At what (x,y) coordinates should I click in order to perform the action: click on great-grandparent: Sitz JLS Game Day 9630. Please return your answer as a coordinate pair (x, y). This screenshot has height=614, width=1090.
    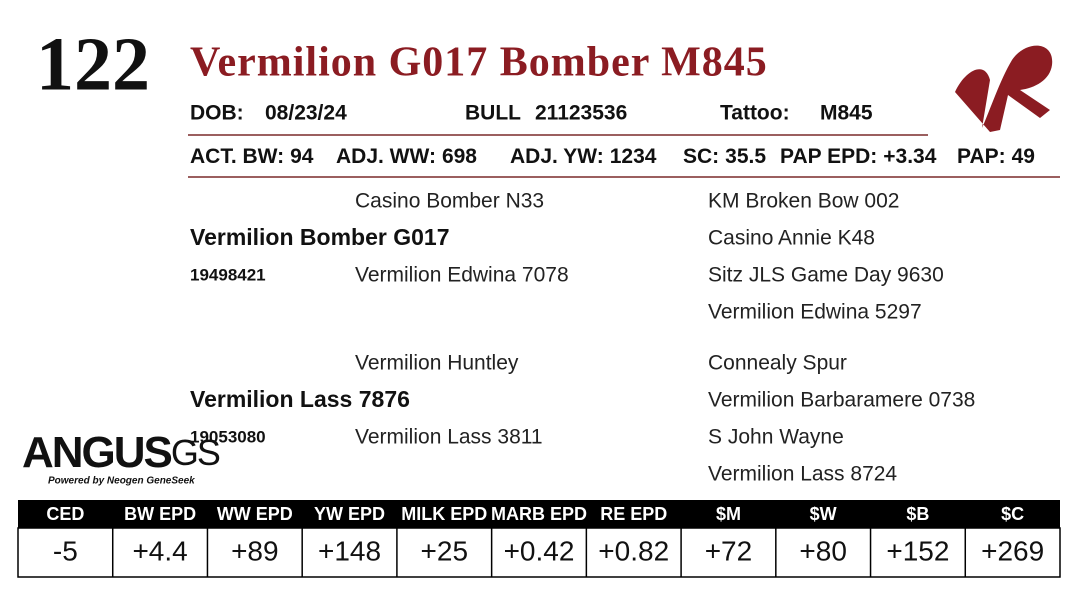
    Looking at the image, I should click on (826, 275).